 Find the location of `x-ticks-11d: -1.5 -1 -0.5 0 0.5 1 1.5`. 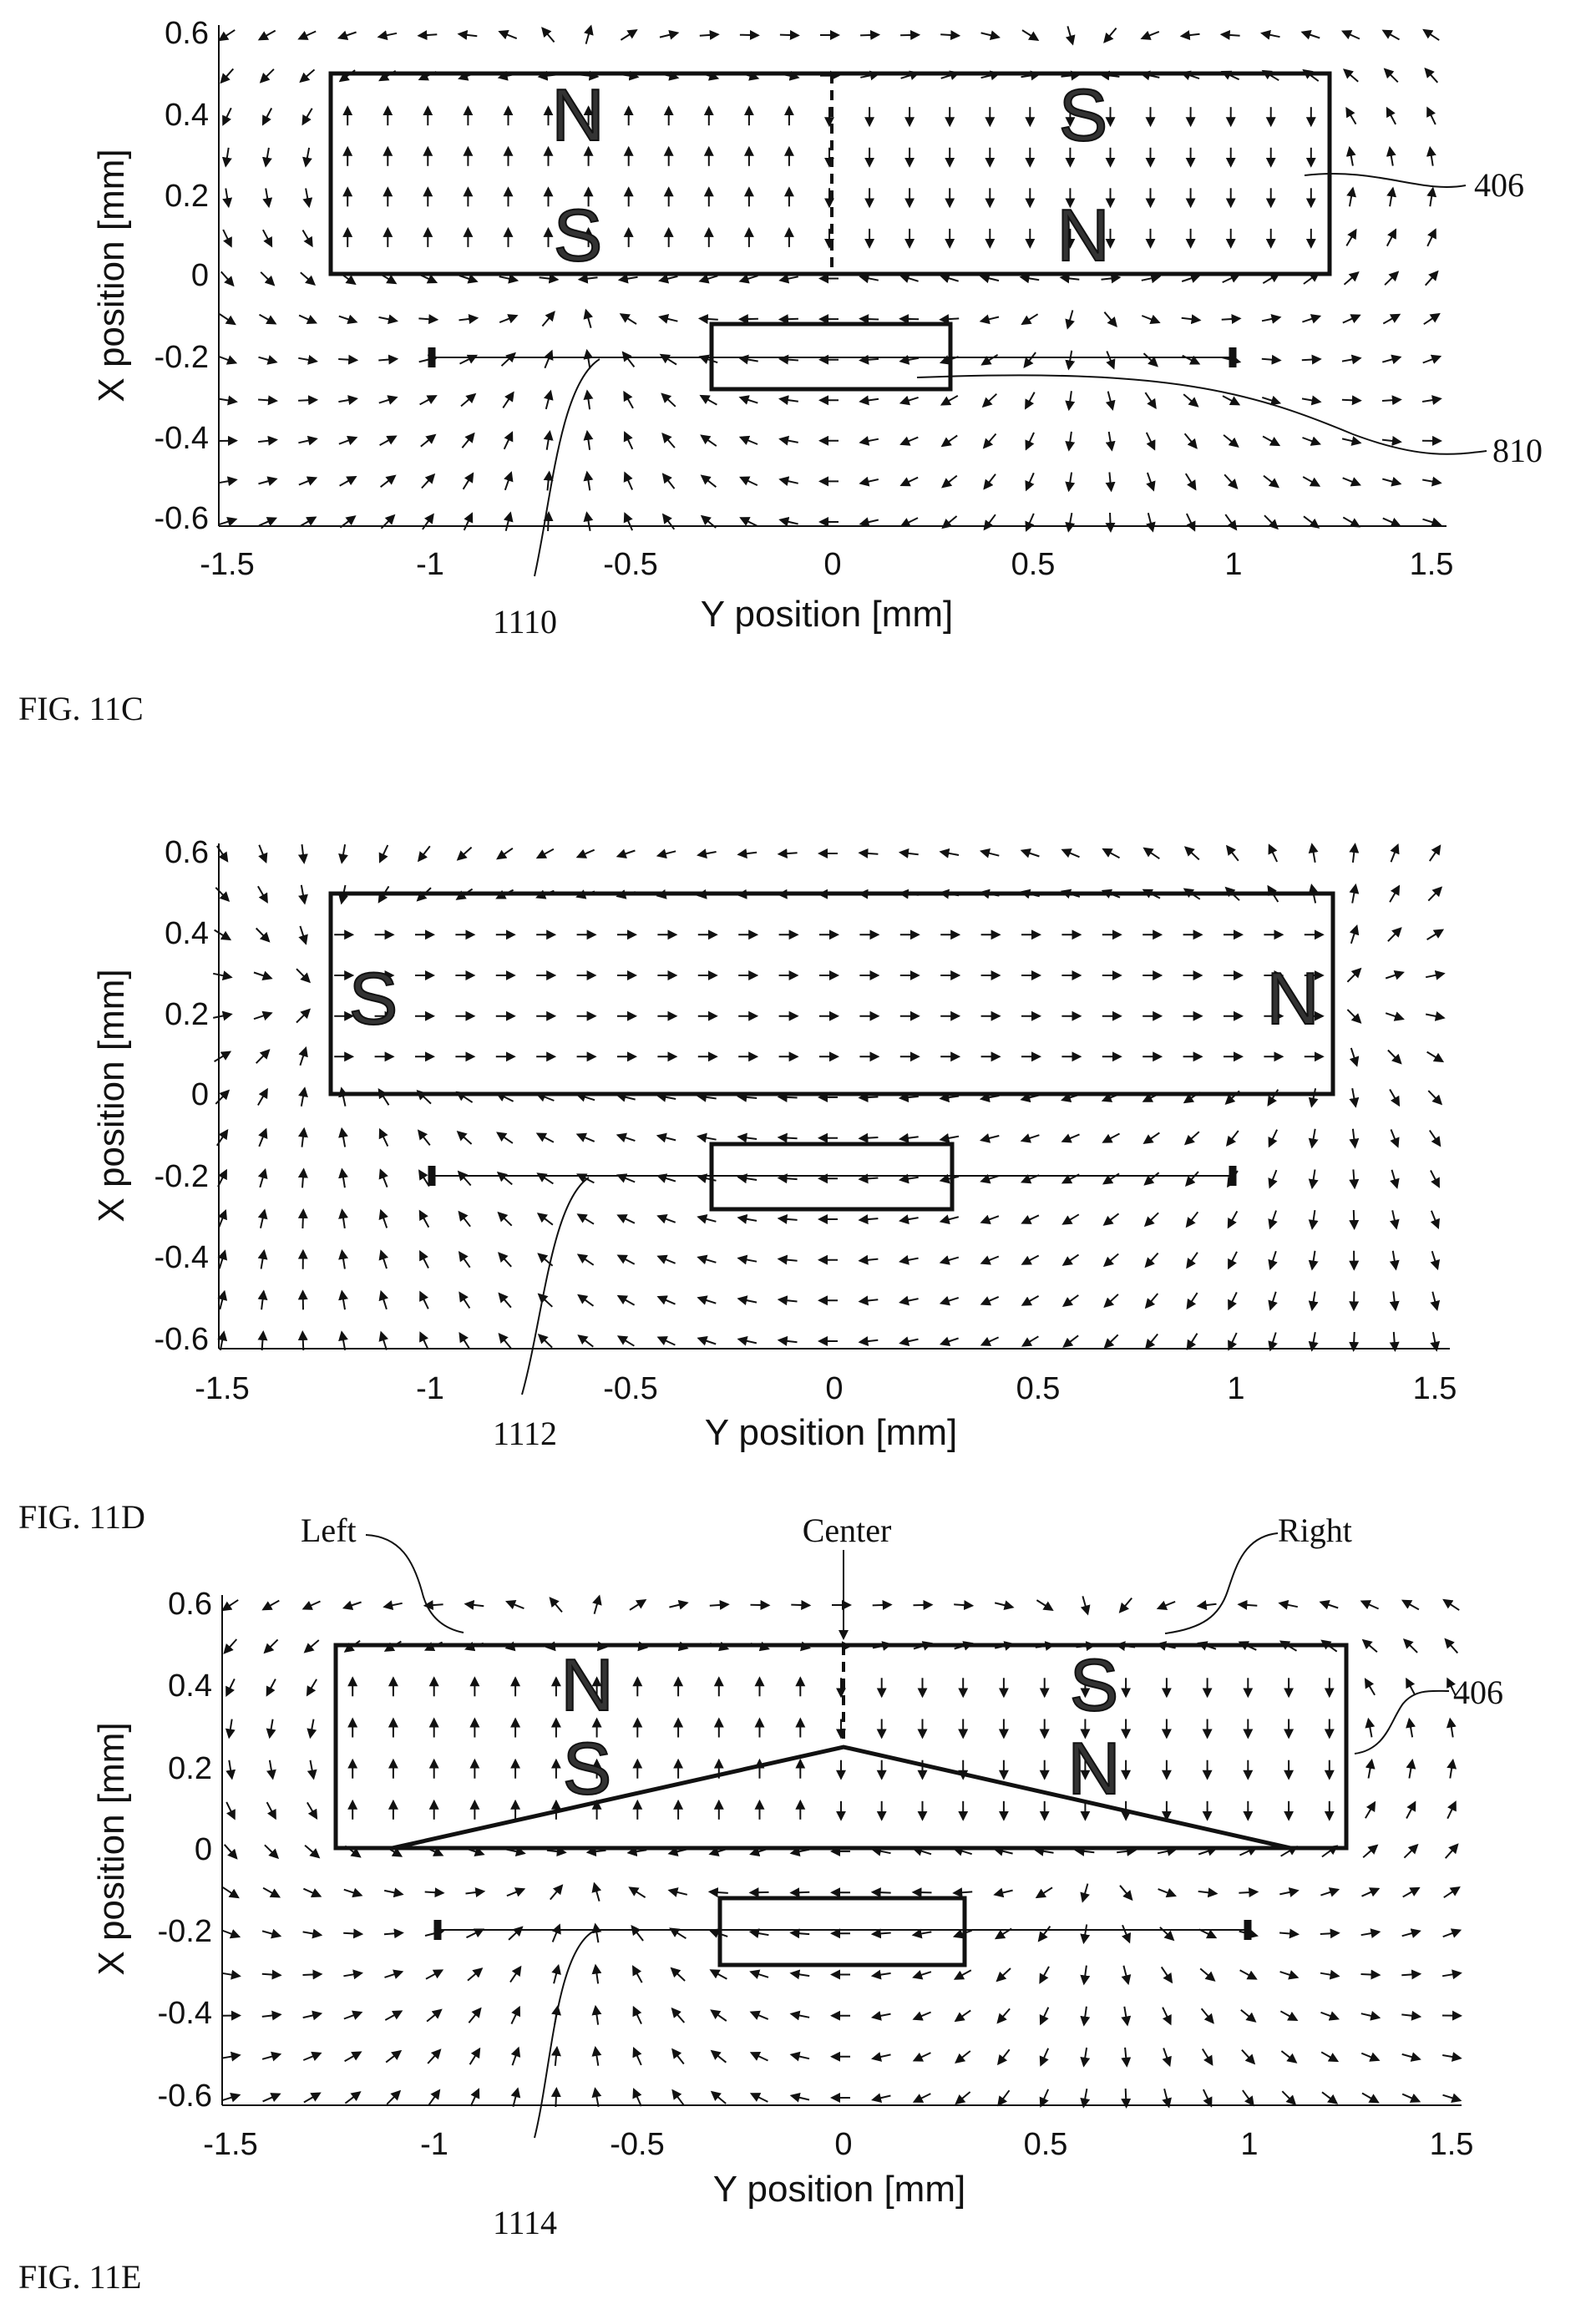

x-ticks-11d: -1.5 -1 -0.5 0 0.5 1 1.5 is located at coordinates (826, 1389).